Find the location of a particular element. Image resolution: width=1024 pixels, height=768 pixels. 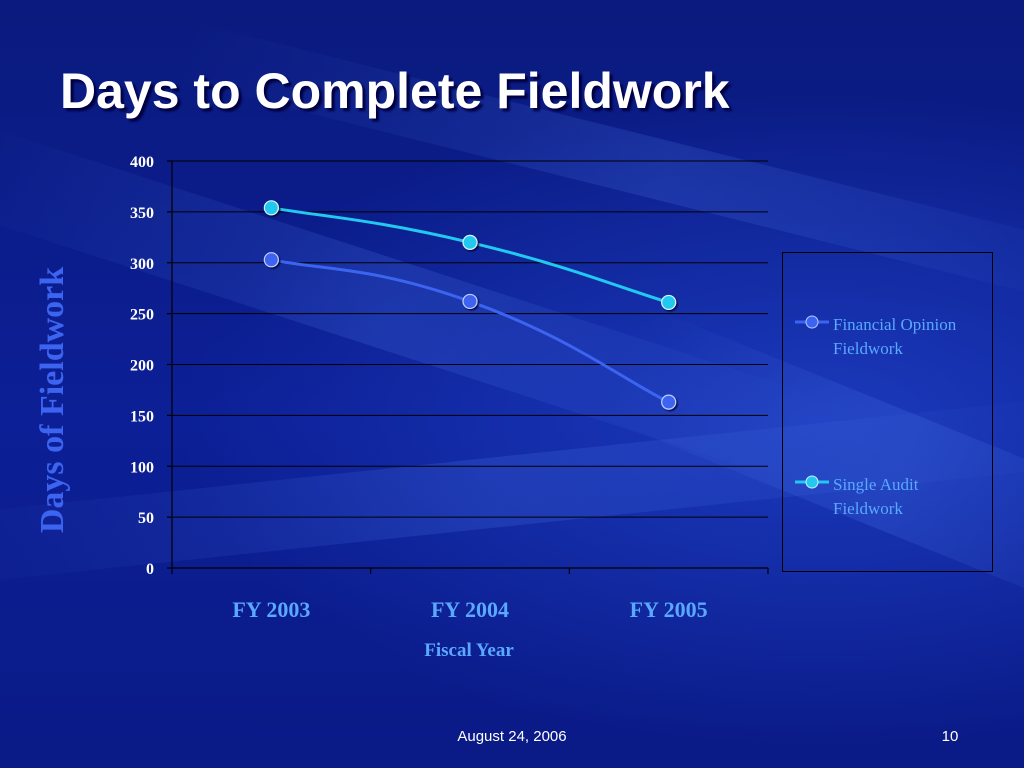

series-line-financial-opinion is located at coordinates (470, 331).